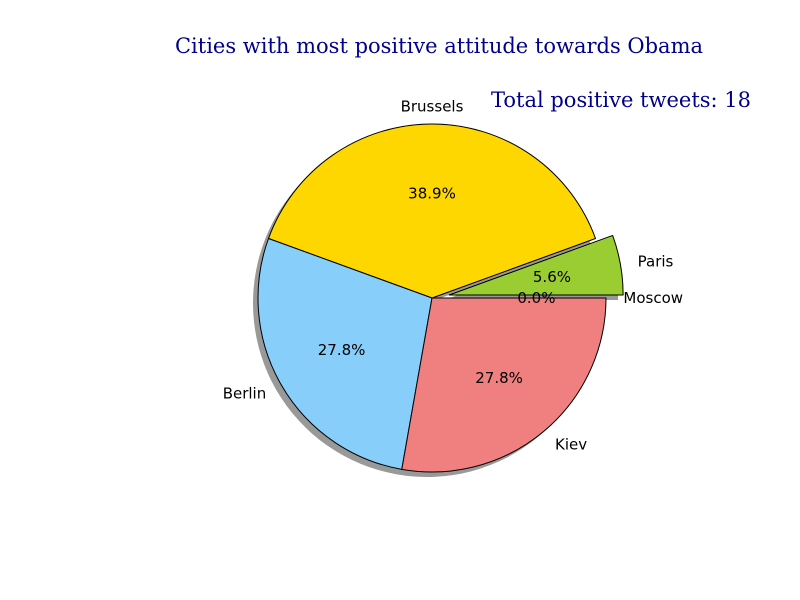 Image resolution: width=800 pixels, height=600 pixels. What do you see at coordinates (536, 298) in the screenshot?
I see `percent-label-moscow: 0.0%` at bounding box center [536, 298].